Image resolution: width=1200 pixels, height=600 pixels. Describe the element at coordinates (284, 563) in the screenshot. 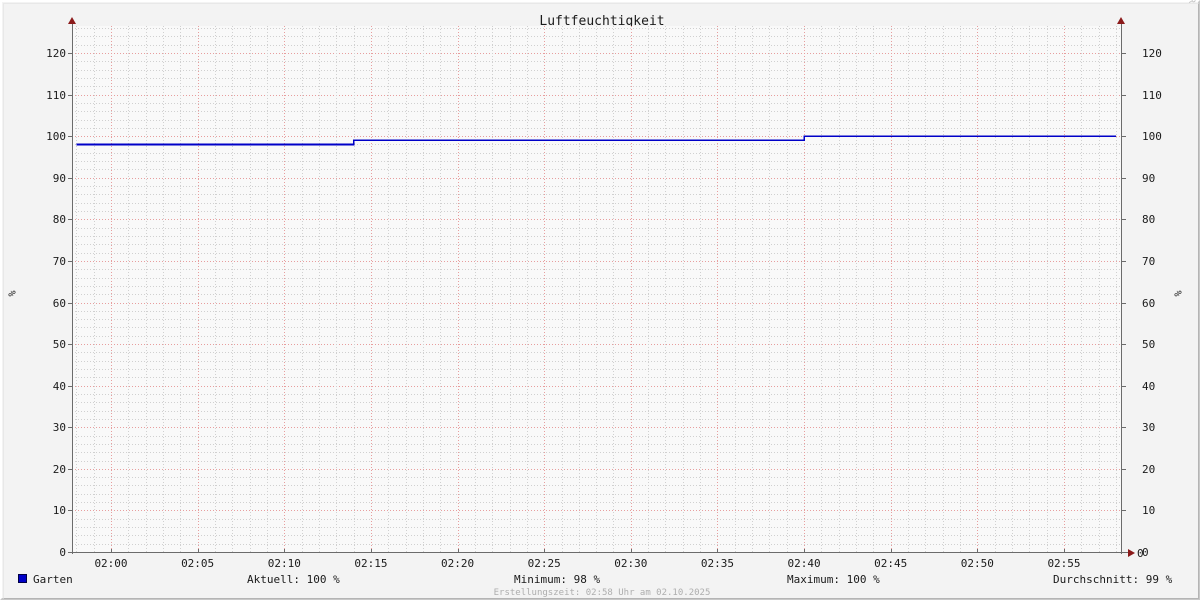

I see `x-axis-tick-label: 02:10` at that location.